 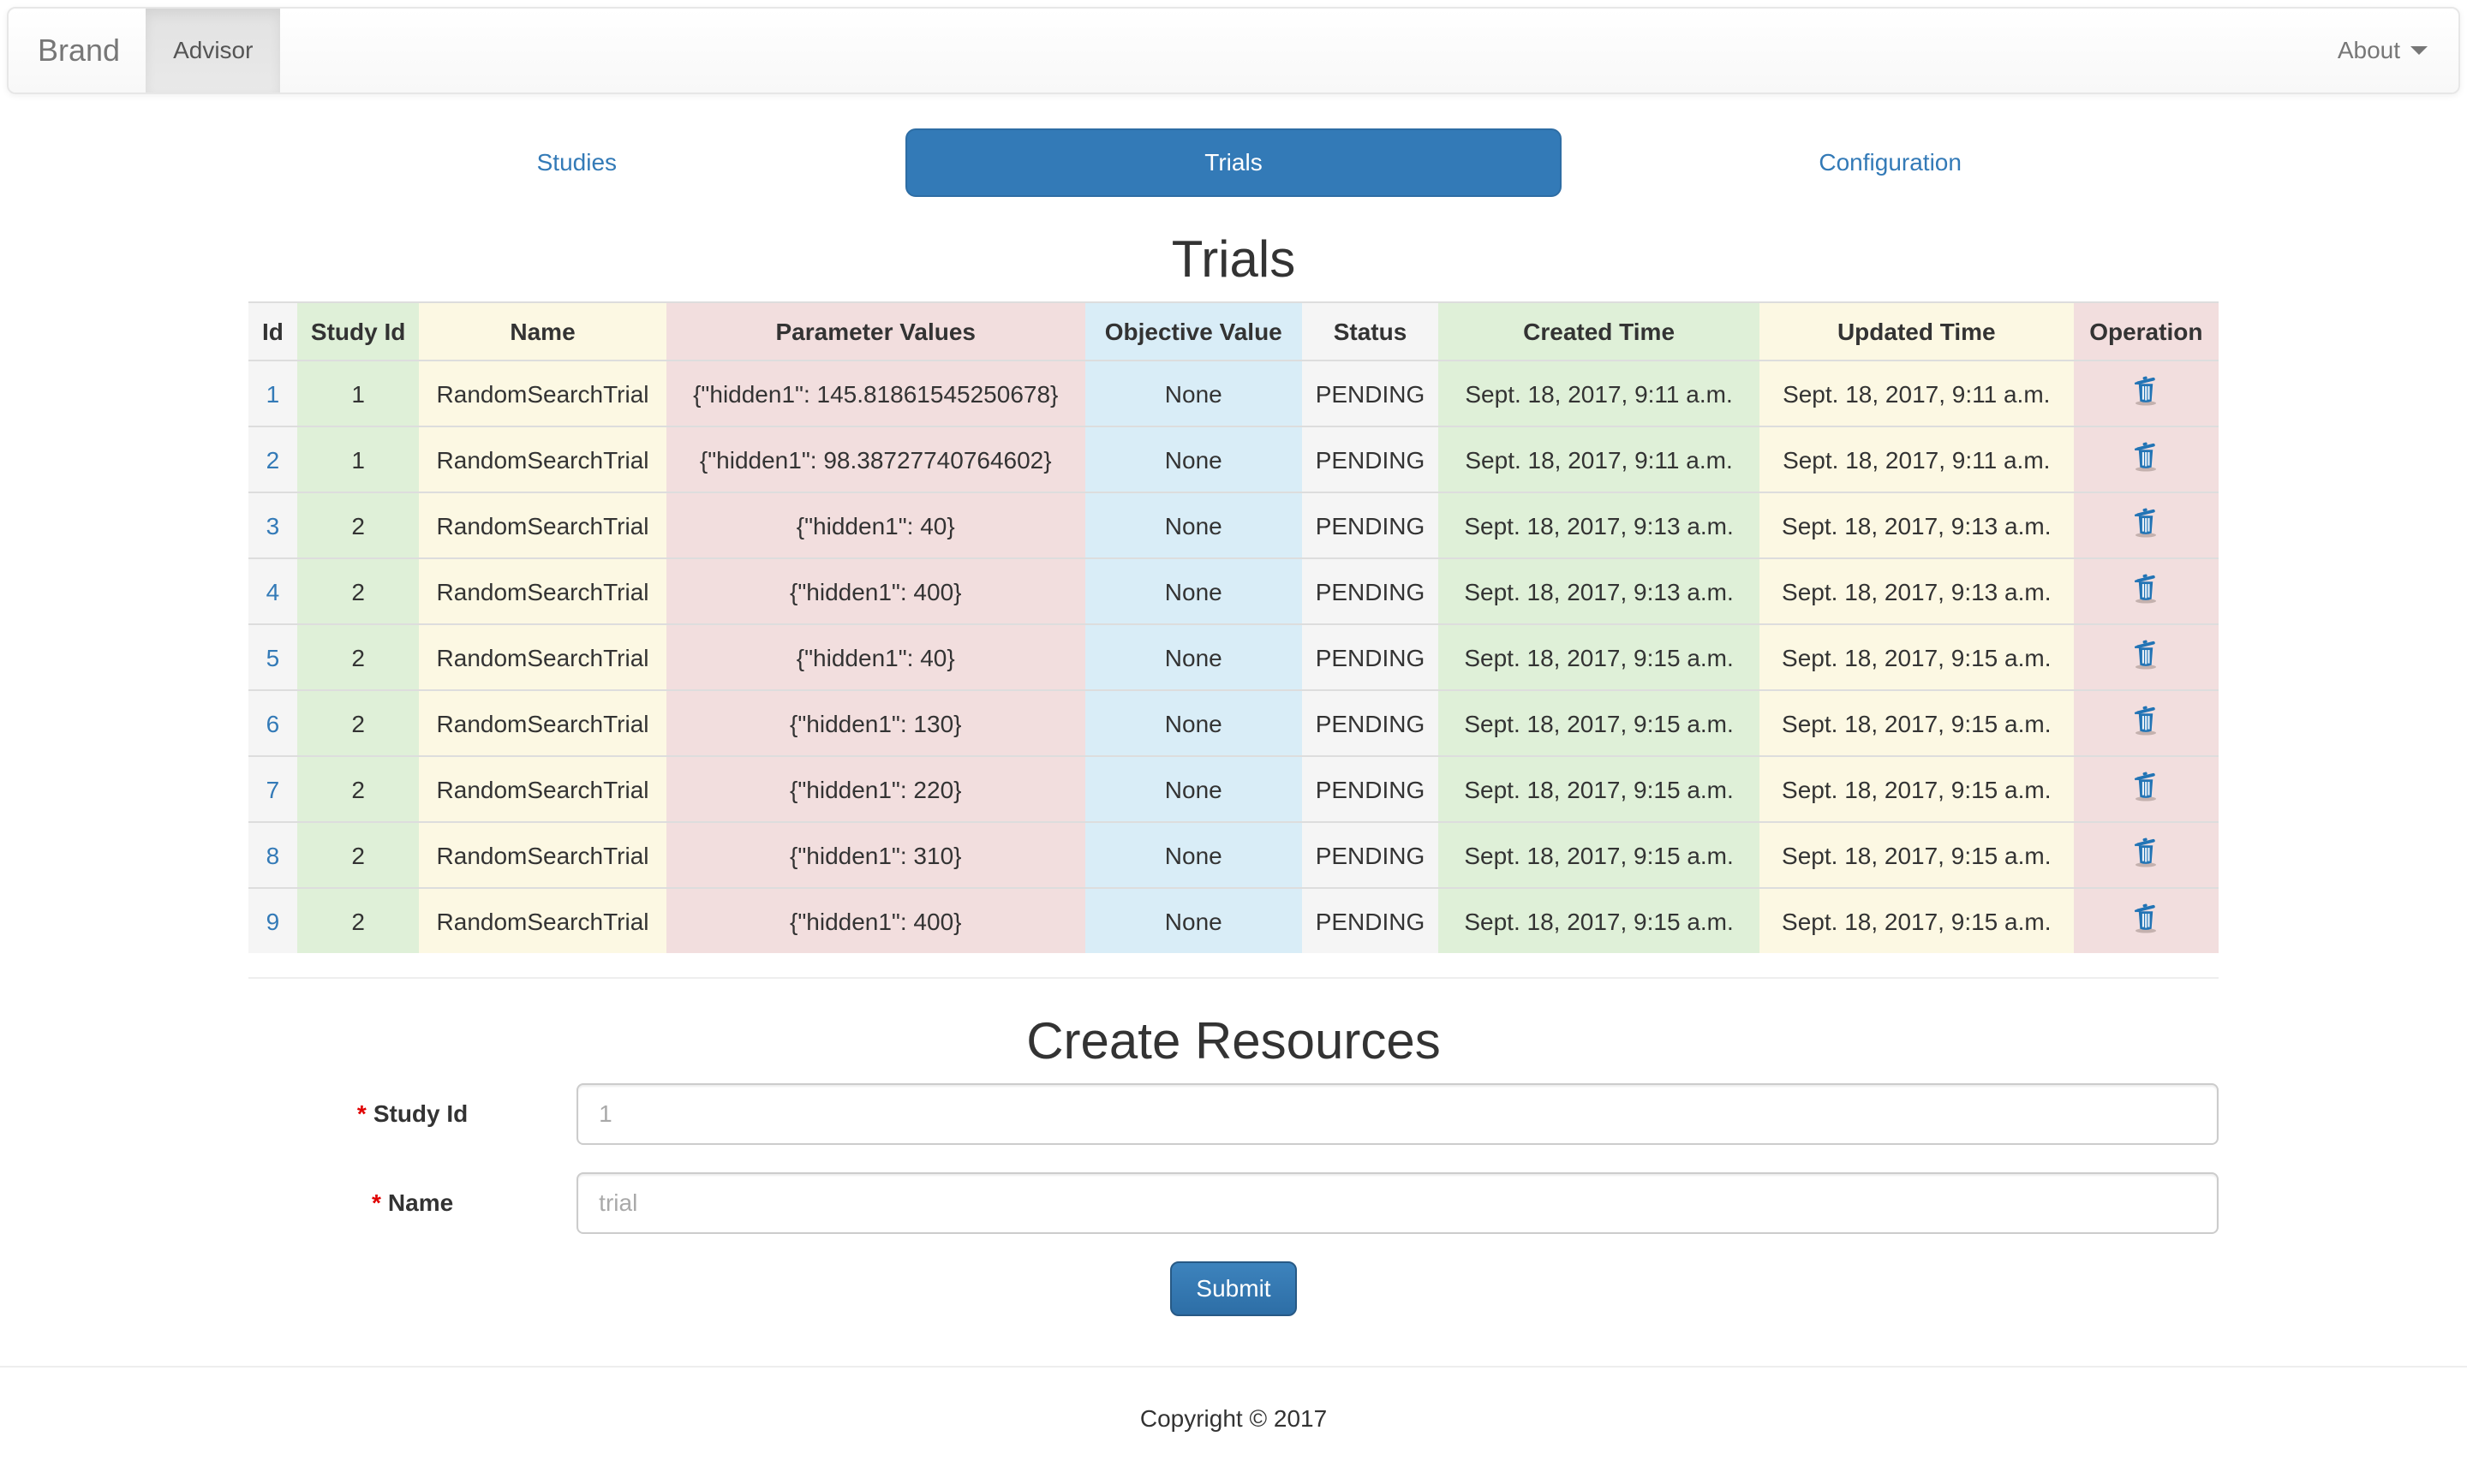 What do you see at coordinates (1193, 331) in the screenshot?
I see `column-header-objective: Objective Value` at bounding box center [1193, 331].